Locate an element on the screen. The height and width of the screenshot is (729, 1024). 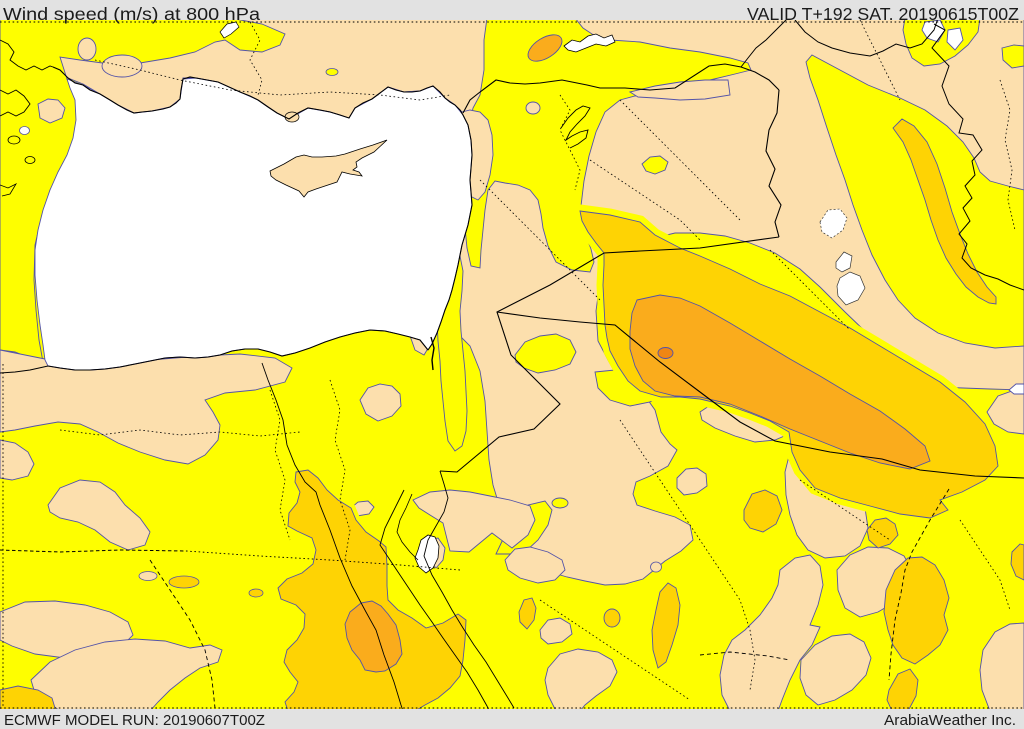
svg-text: ArabiaWeather Inc. is located at coordinates (950, 721).